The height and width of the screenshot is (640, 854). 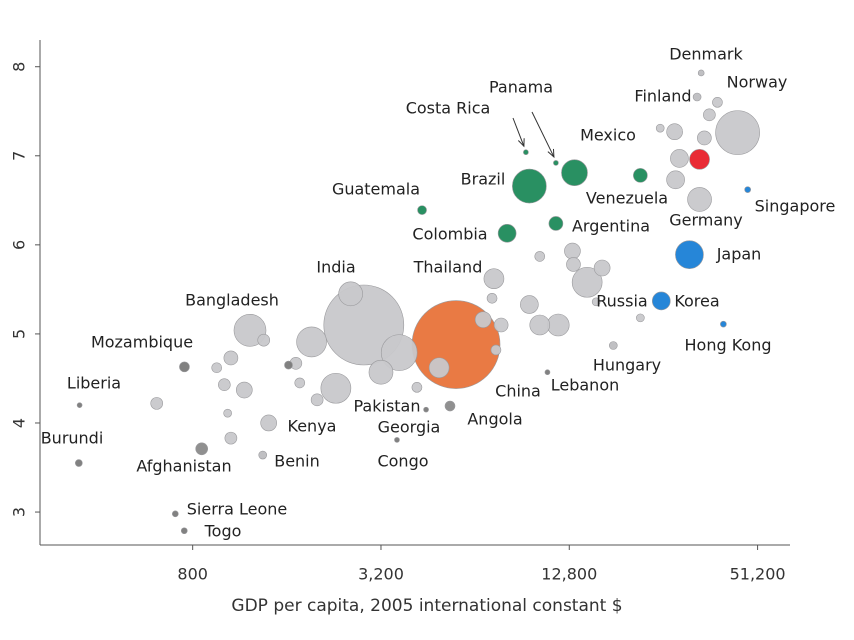 What do you see at coordinates (662, 96) in the screenshot?
I see `point-label: Finland` at bounding box center [662, 96].